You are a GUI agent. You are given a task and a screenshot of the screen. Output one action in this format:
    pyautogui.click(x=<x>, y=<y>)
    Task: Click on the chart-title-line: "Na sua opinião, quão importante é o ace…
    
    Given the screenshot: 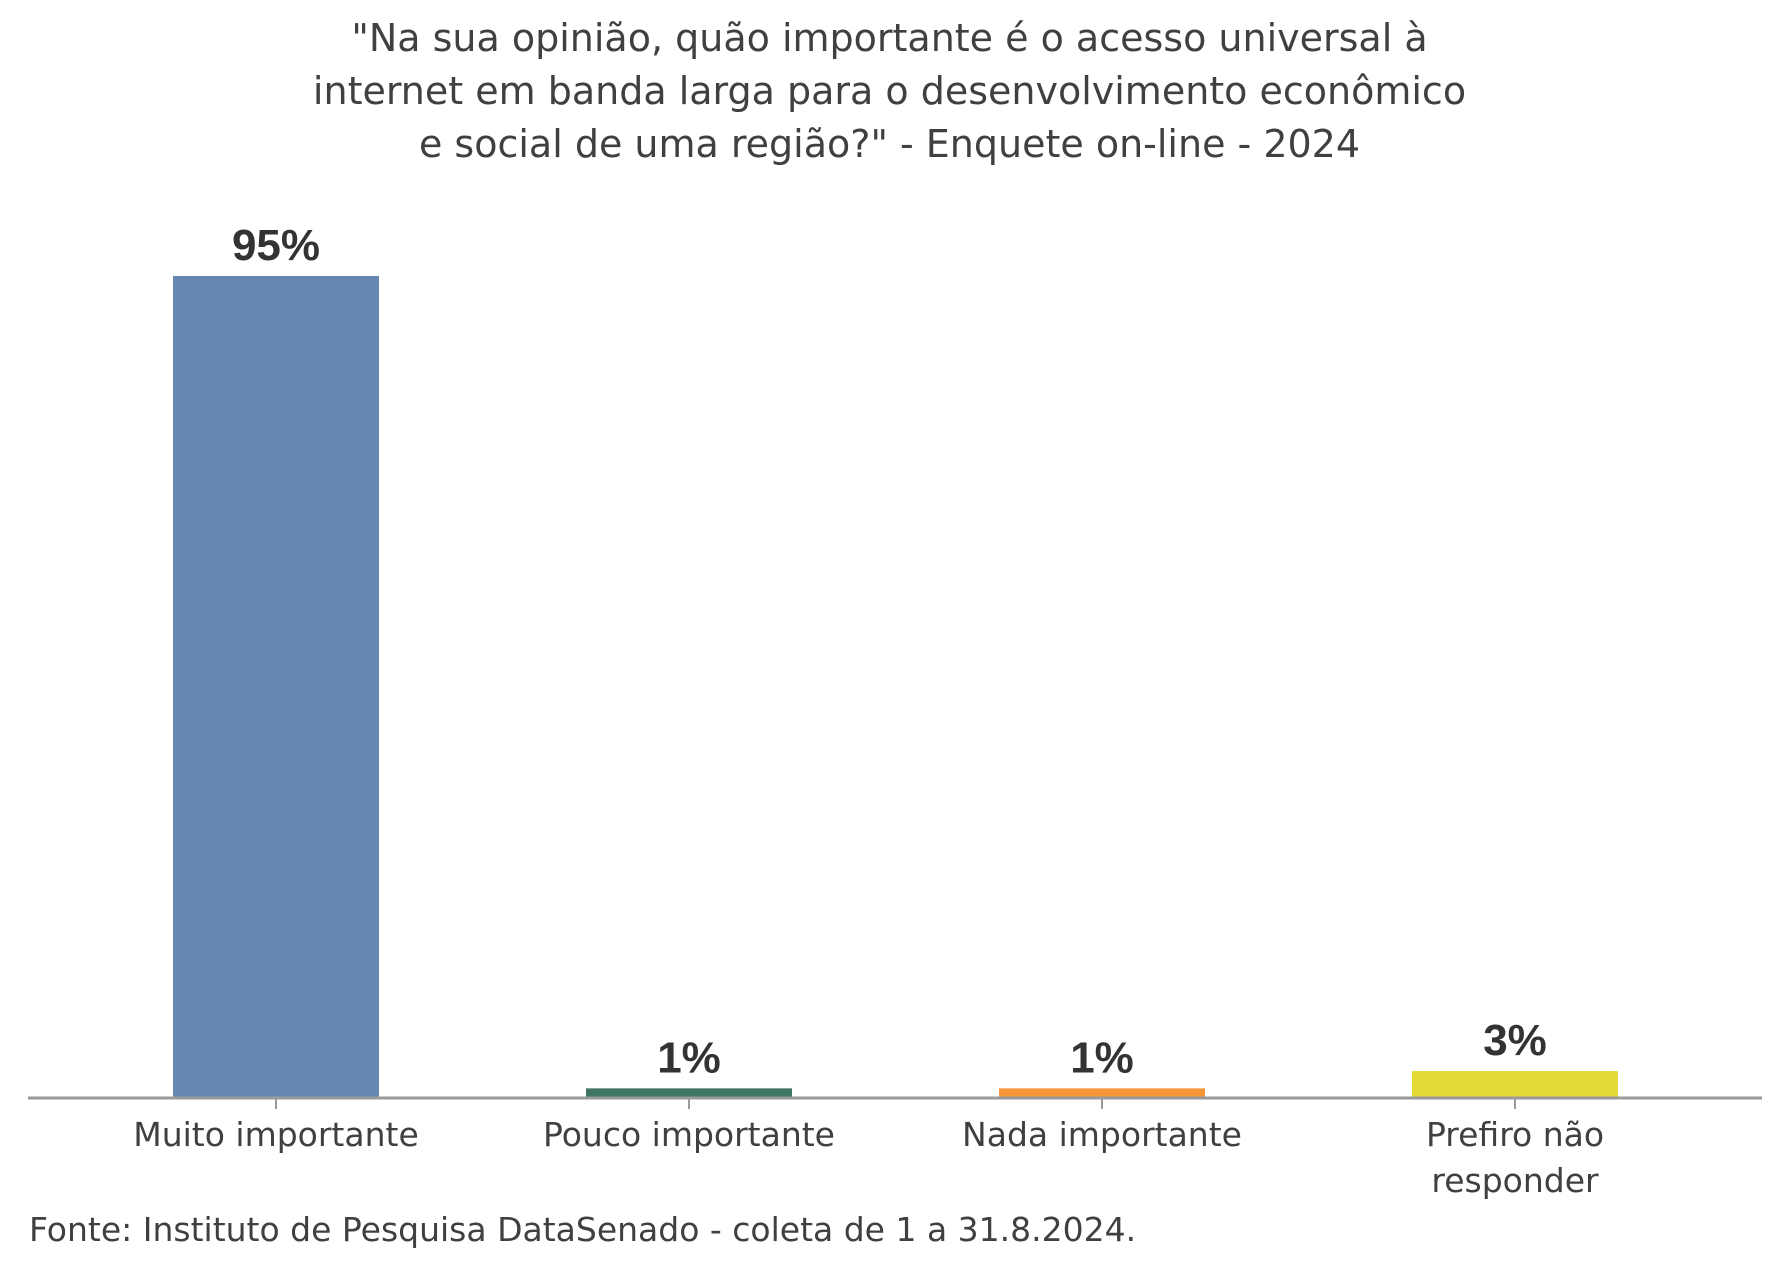 What is the action you would take?
    pyautogui.click(x=889, y=38)
    